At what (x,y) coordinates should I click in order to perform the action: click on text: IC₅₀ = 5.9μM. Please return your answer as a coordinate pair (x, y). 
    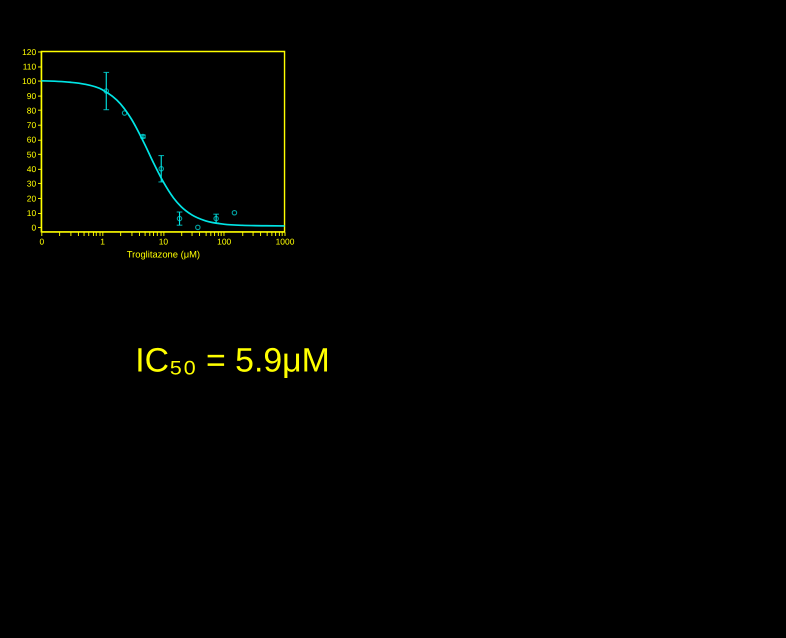
    Looking at the image, I should click on (232, 361).